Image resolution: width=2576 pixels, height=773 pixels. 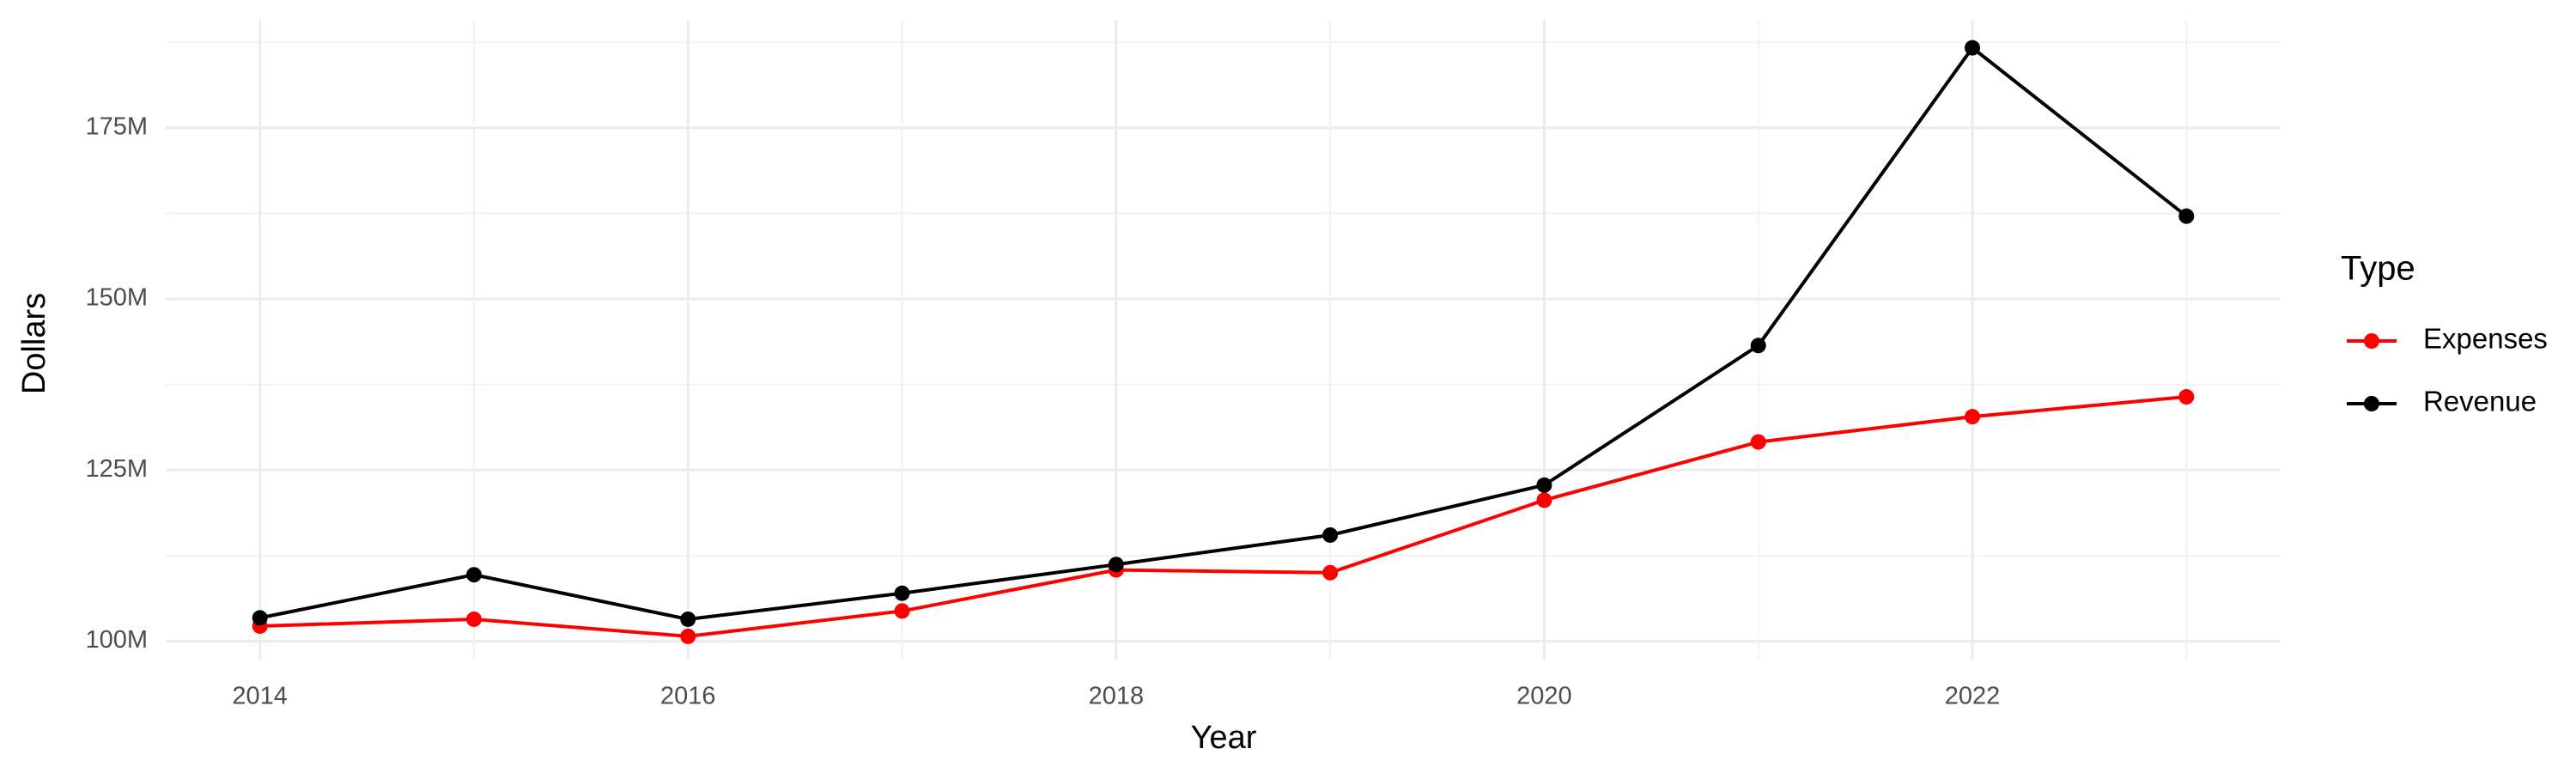 What do you see at coordinates (117, 640) in the screenshot?
I see `y-tick-label: 100M` at bounding box center [117, 640].